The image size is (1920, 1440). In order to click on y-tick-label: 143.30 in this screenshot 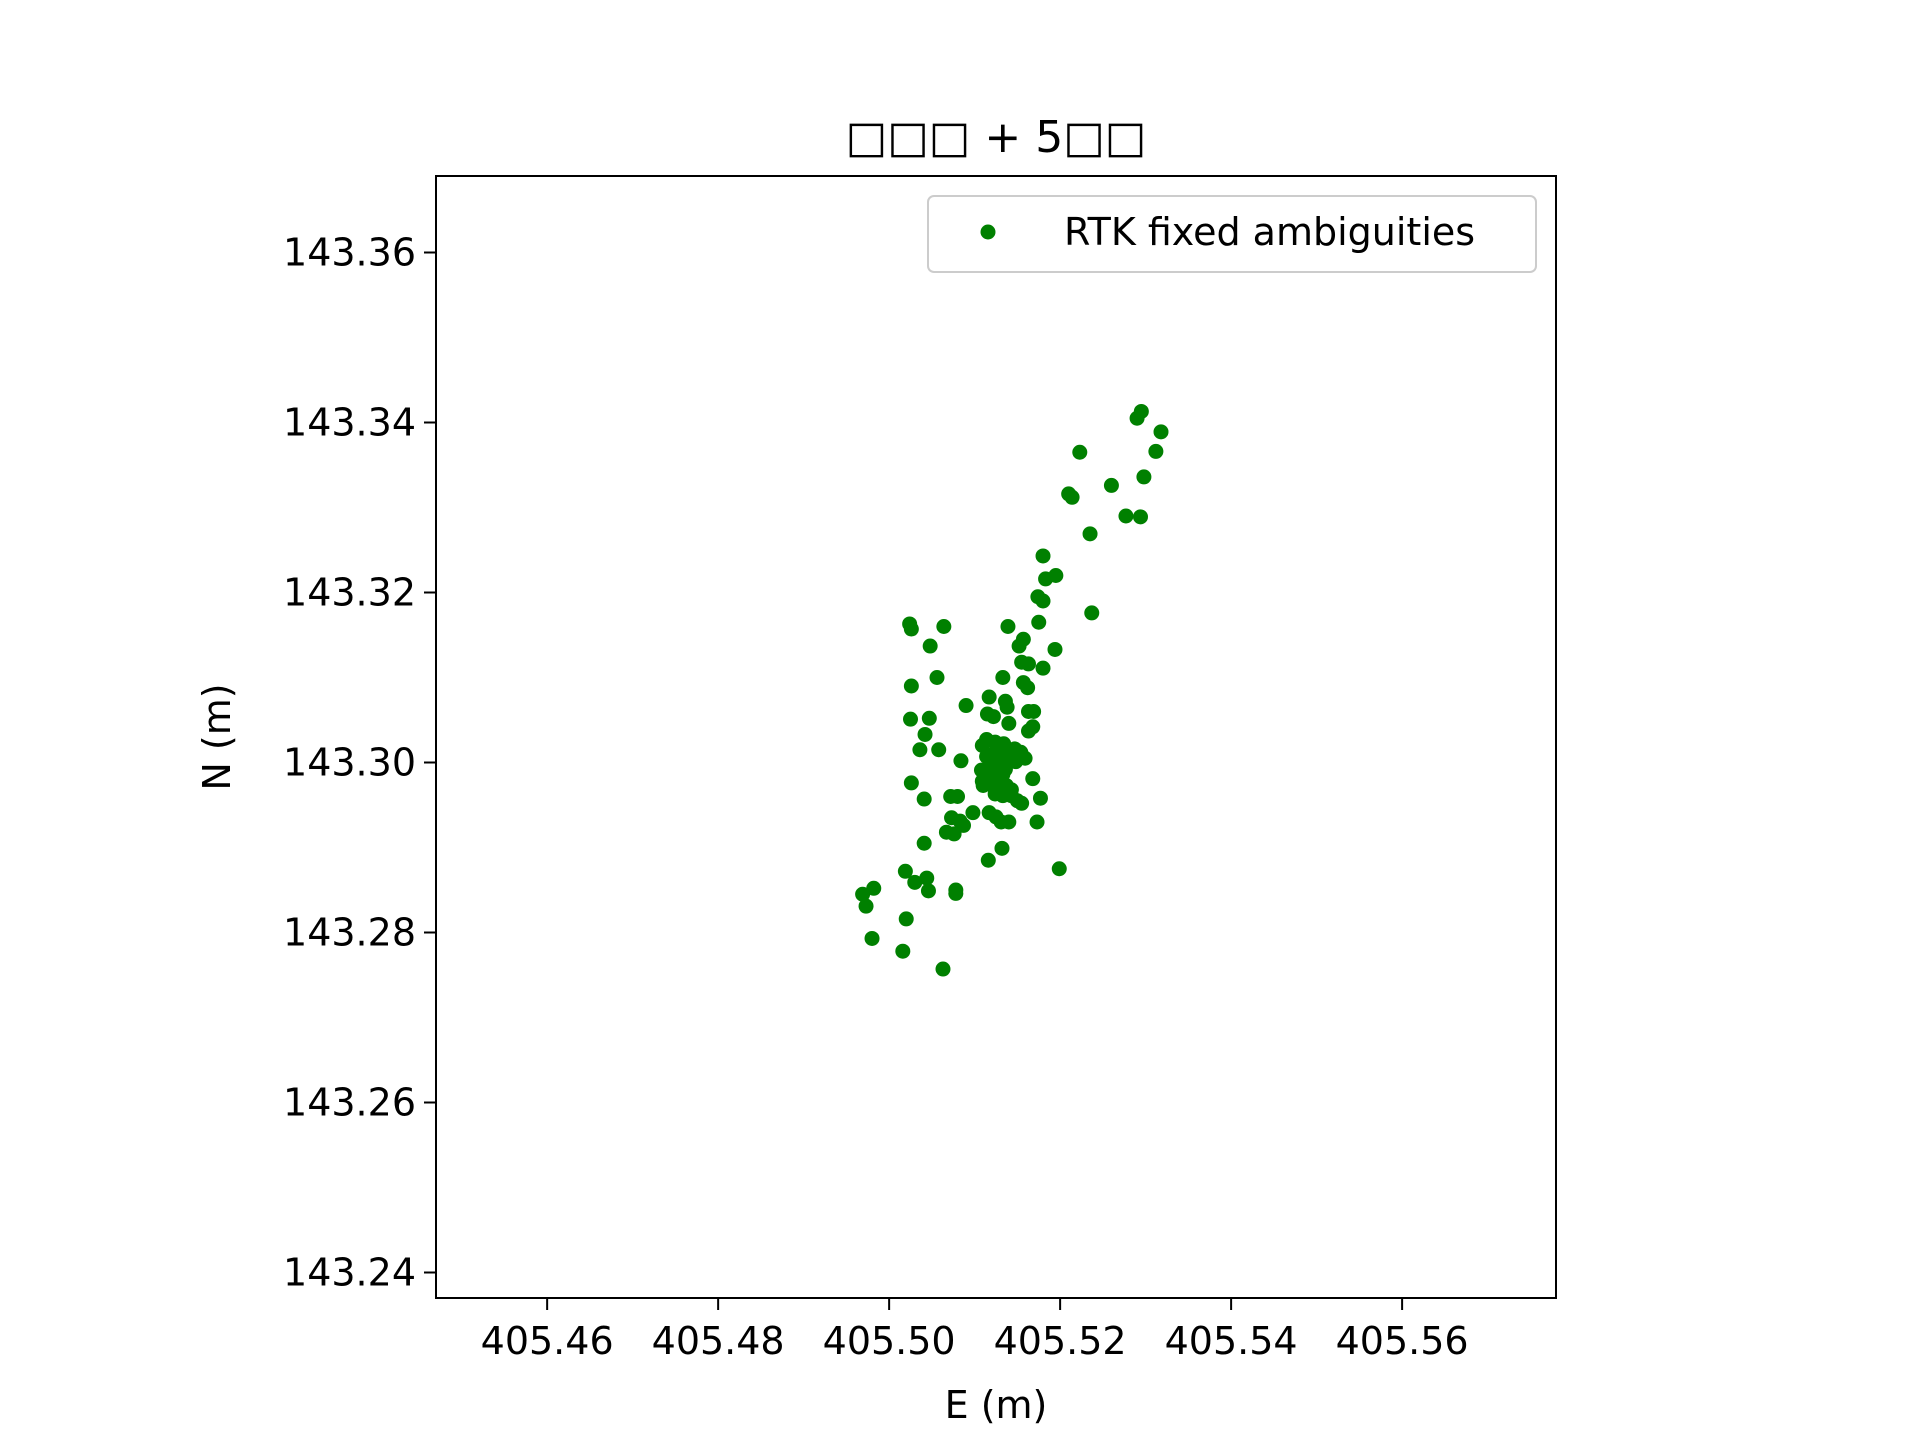, I will do `click(349, 763)`.